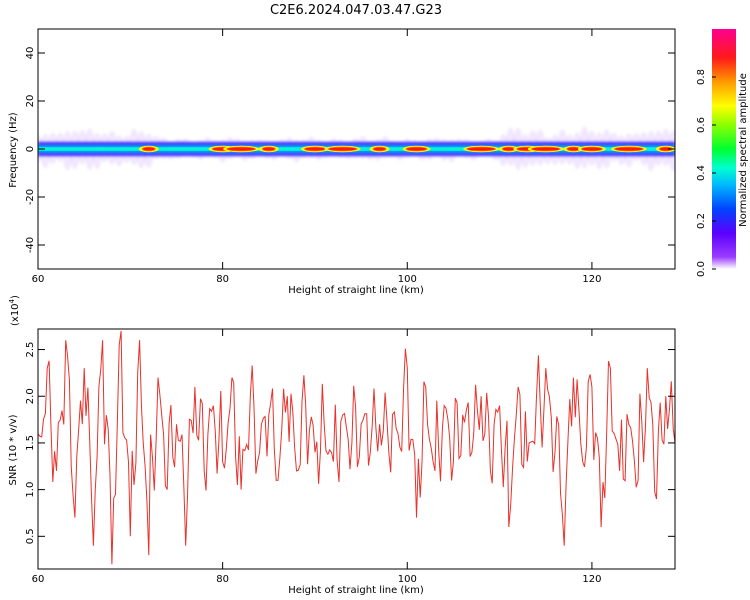 The image size is (750, 600). Describe the element at coordinates (356, 10) in the screenshot. I see `figure-title: C2E6.2024.047.03.47.G23` at that location.